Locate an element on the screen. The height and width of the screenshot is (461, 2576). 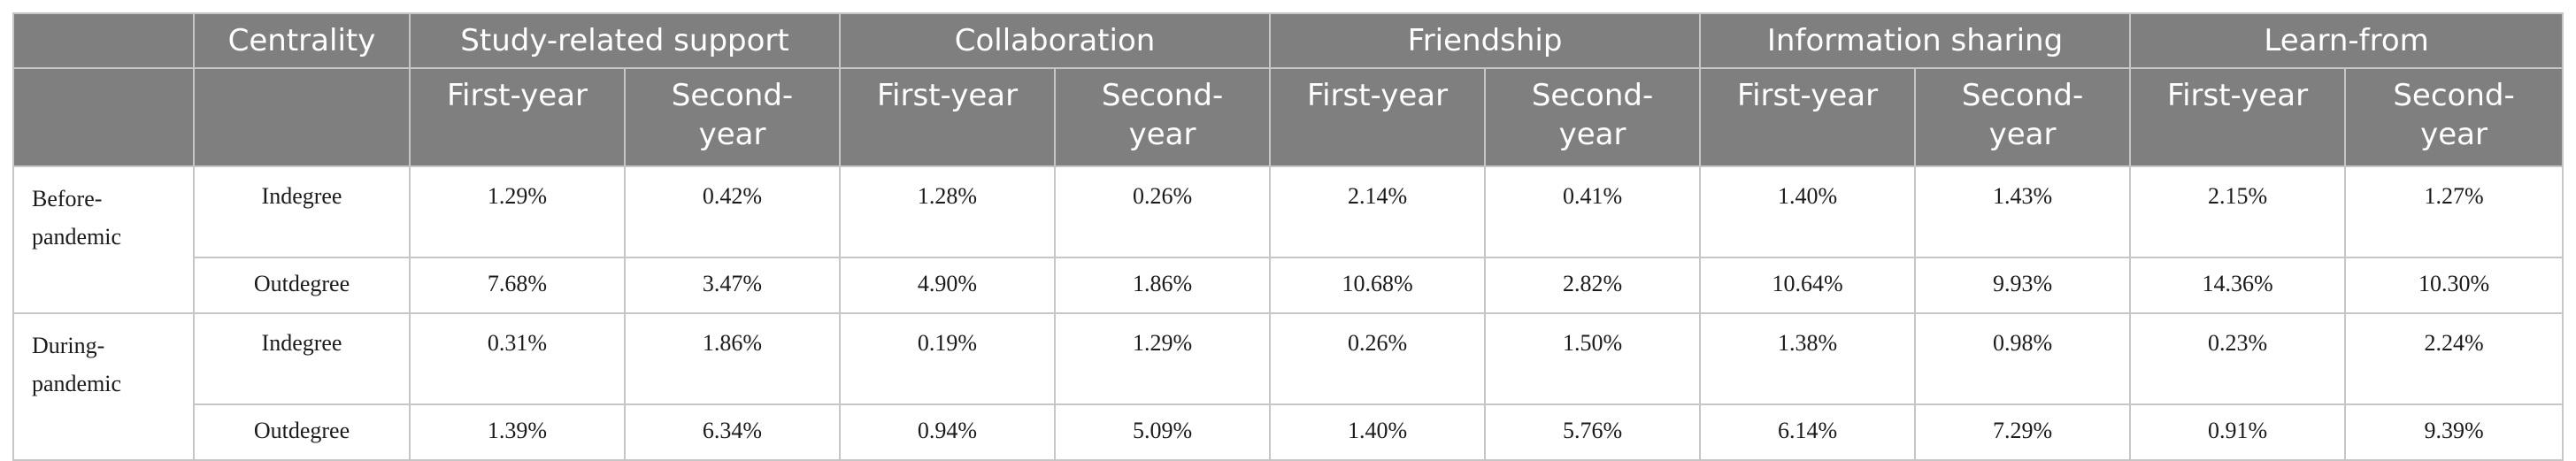
header-corner is located at coordinates (103, 40).